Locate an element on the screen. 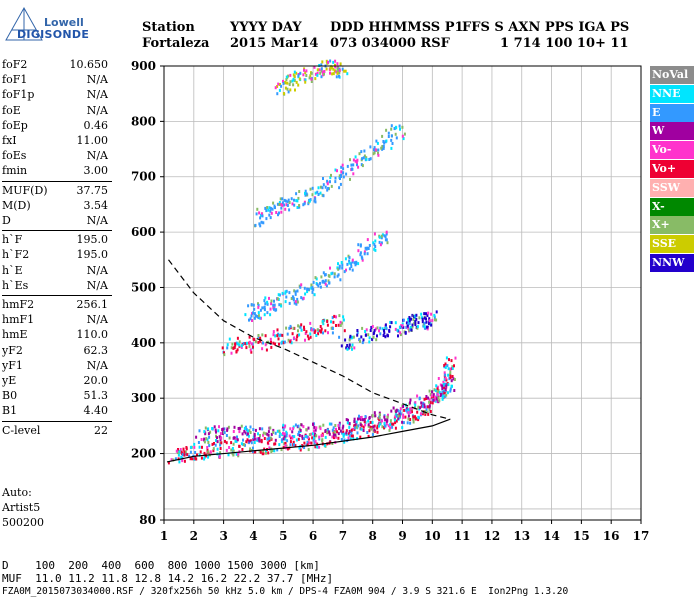 This screenshot has height=600, width=700. param-value: 0.46 is located at coordinates (96, 125).